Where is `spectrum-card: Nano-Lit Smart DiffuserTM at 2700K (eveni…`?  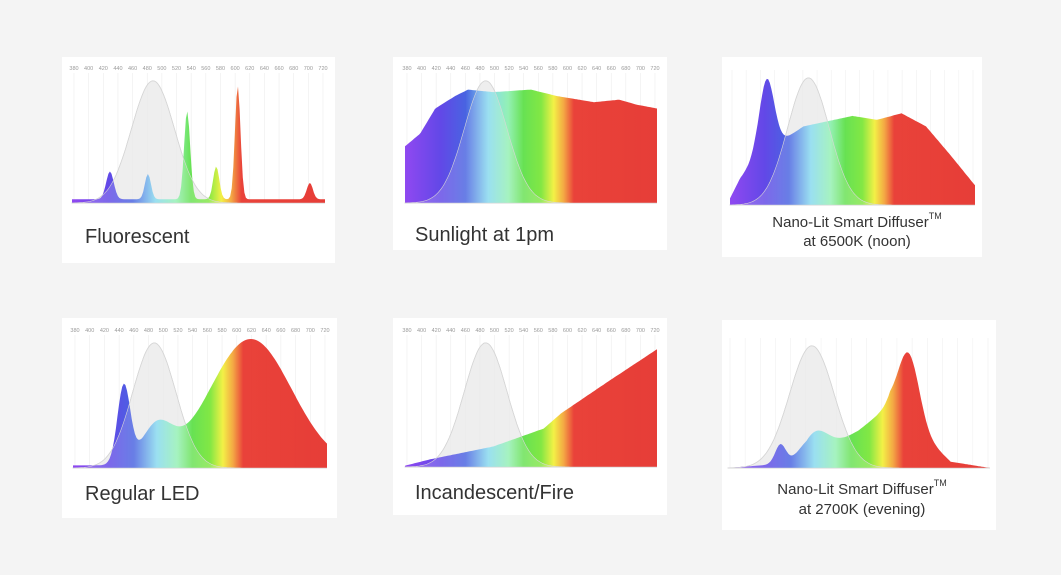 spectrum-card: Nano-Lit Smart DiffuserTM at 2700K (eveni… is located at coordinates (859, 425).